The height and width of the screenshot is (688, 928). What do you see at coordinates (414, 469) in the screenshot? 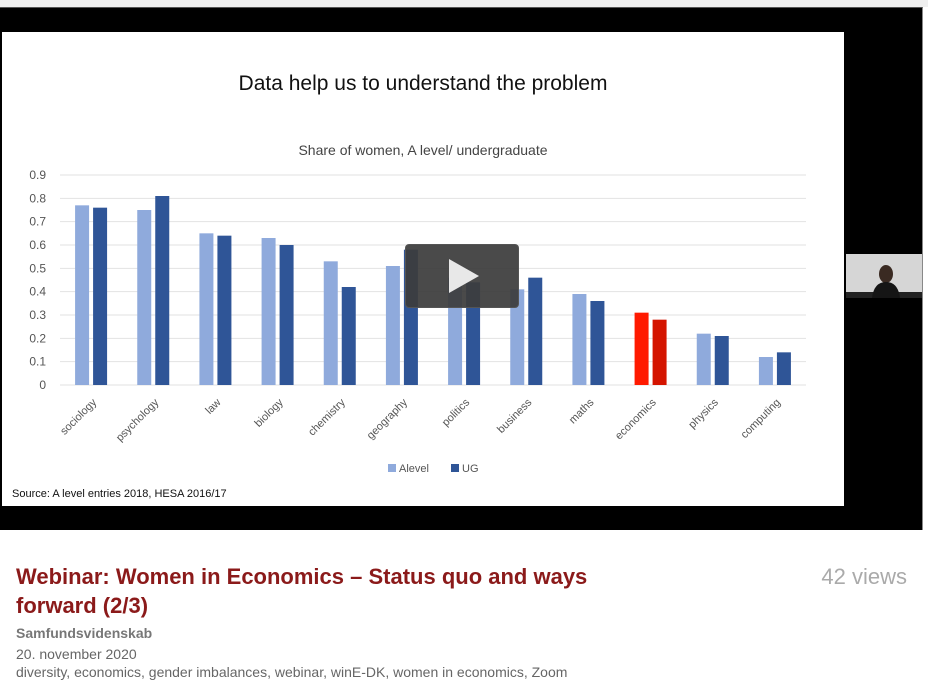
I see `legend-label: Alevel` at bounding box center [414, 469].